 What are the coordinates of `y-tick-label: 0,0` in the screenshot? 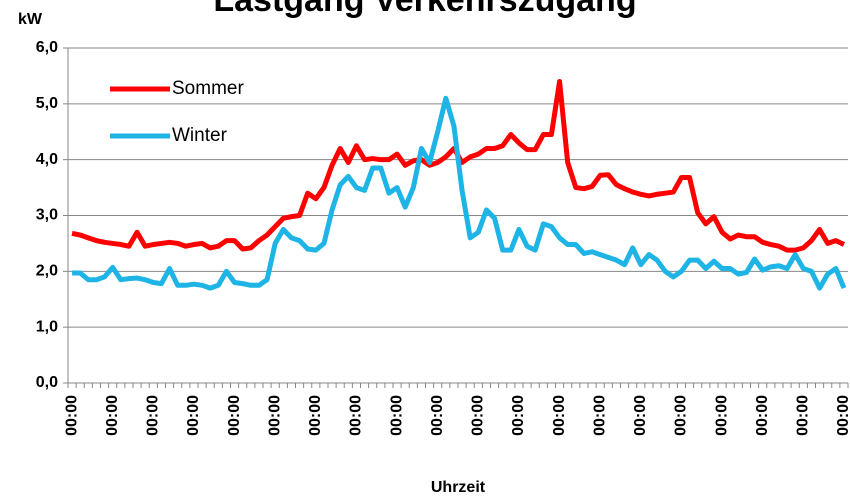 It's located at (47, 382).